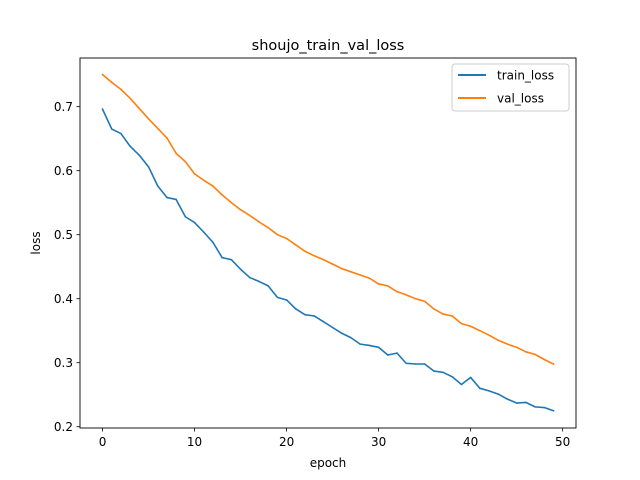  What do you see at coordinates (63, 427) in the screenshot?
I see `y-tick-label: 0.2` at bounding box center [63, 427].